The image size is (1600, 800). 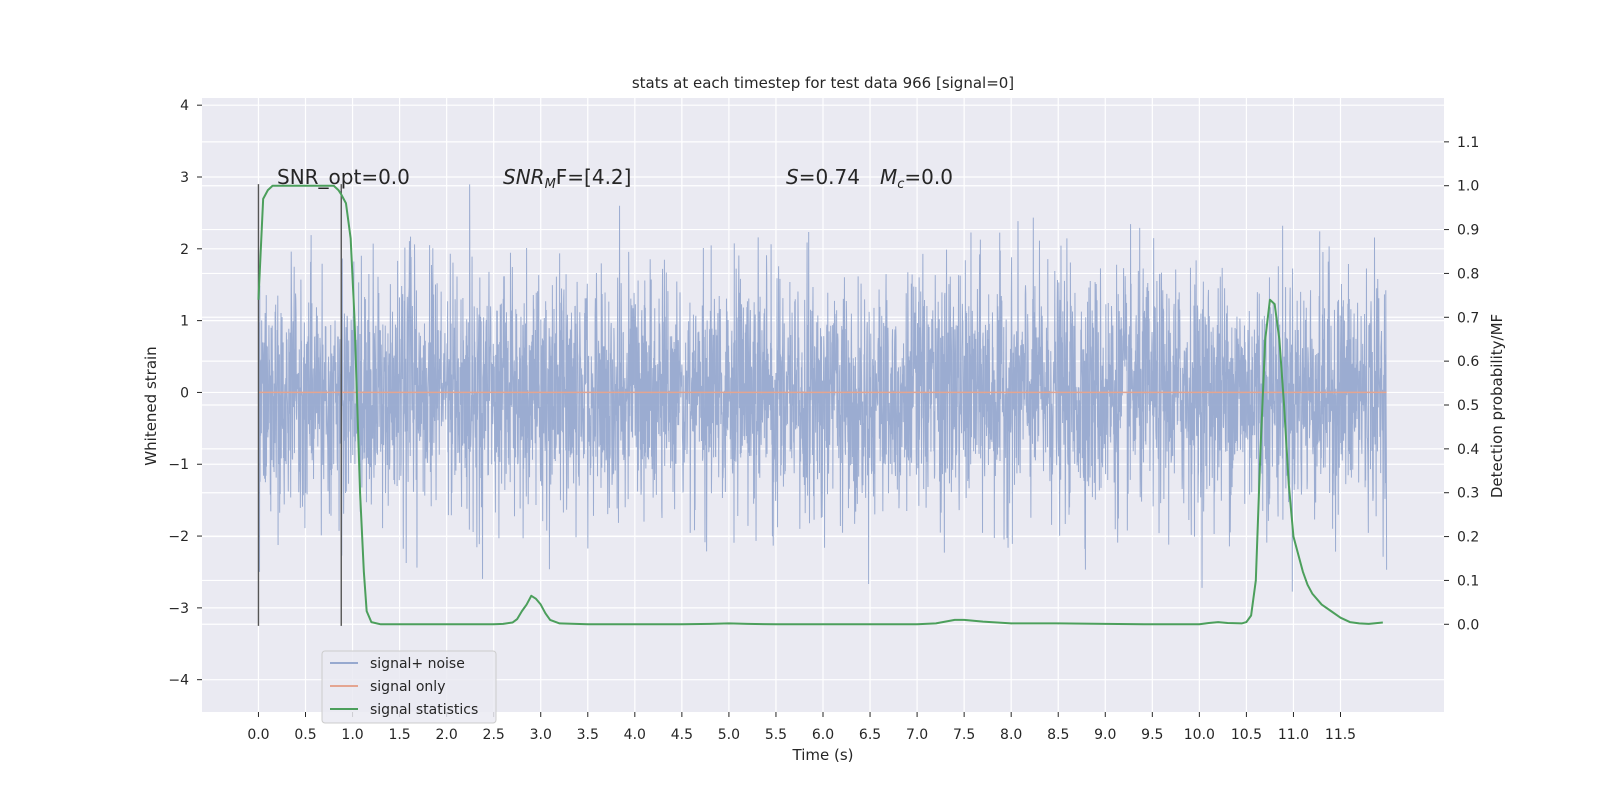 I want to click on y-left-axis-ticks: −4 −3 −2 −1 0 1 2 3 4, so click(x=185, y=393).